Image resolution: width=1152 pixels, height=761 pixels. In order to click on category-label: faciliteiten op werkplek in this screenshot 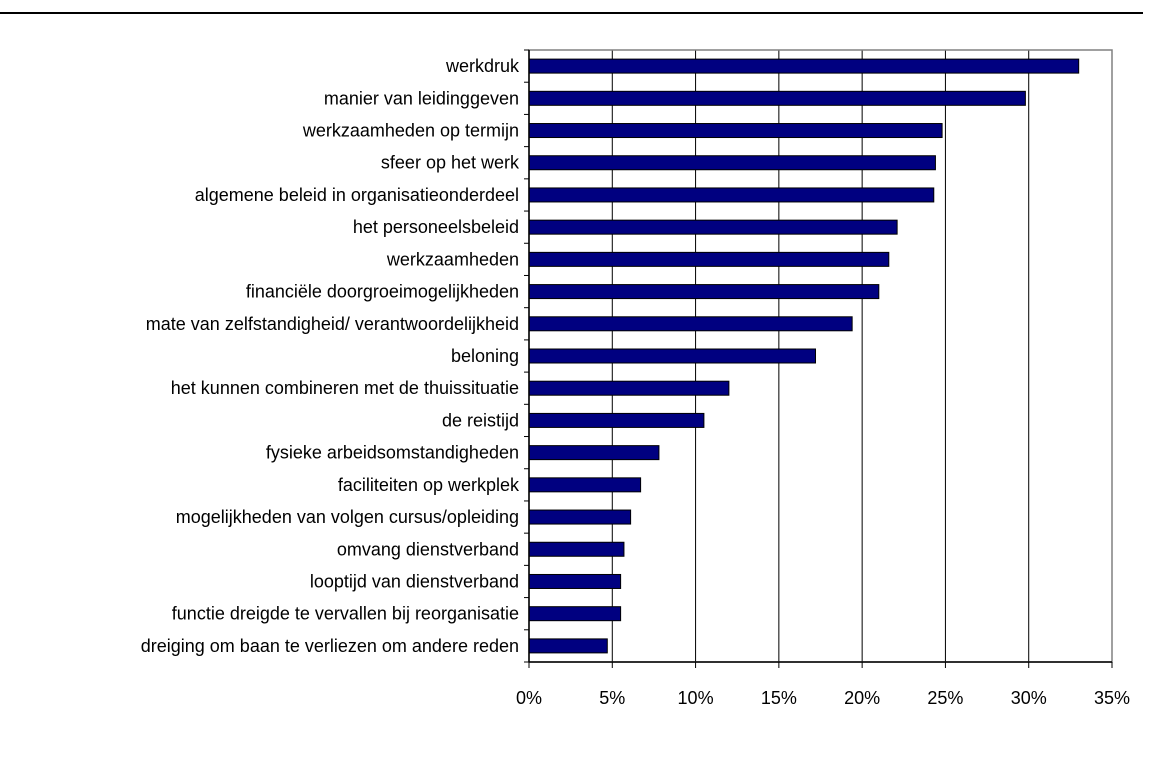, I will do `click(429, 485)`.